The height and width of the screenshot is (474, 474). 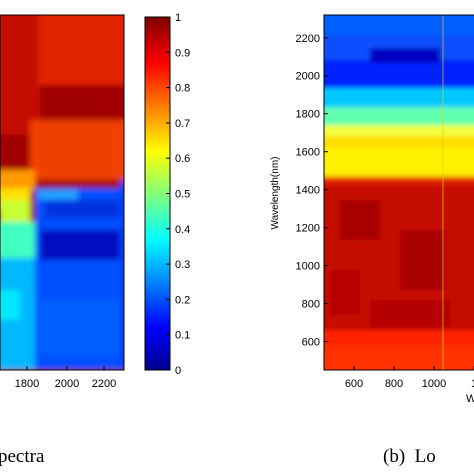 What do you see at coordinates (308, 229) in the screenshot?
I see `right-y-tick-label: 1200` at bounding box center [308, 229].